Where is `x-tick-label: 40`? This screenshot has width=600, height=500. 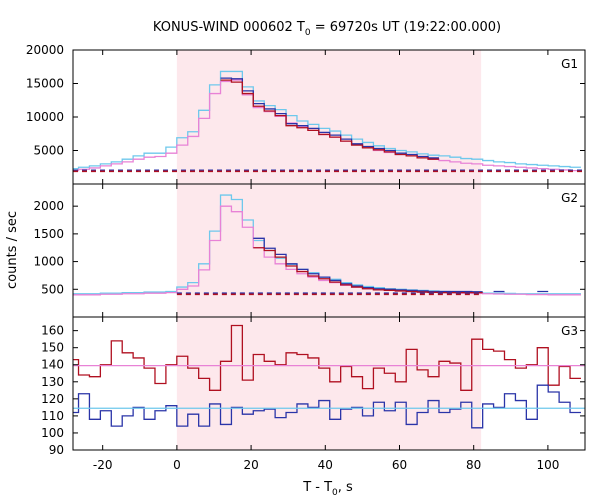 x-tick-label: 40 is located at coordinates (325, 465).